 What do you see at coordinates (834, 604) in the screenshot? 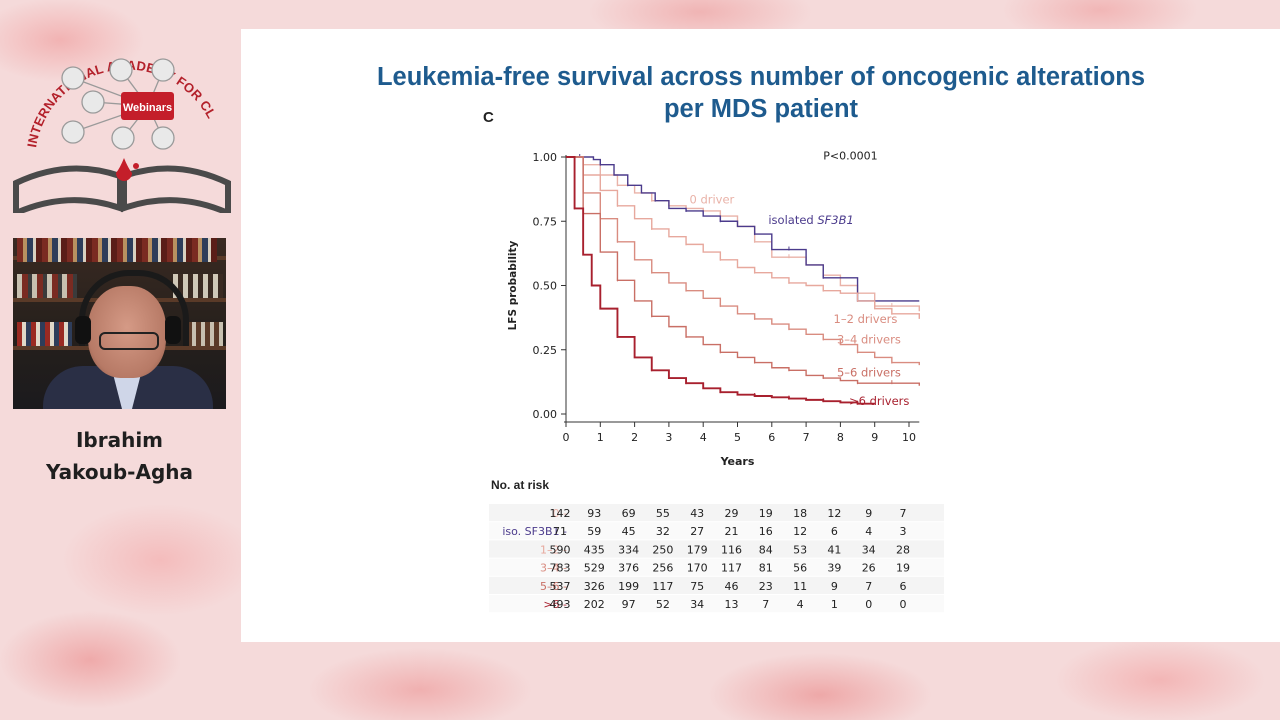
I see `risk-cell: 1` at bounding box center [834, 604].